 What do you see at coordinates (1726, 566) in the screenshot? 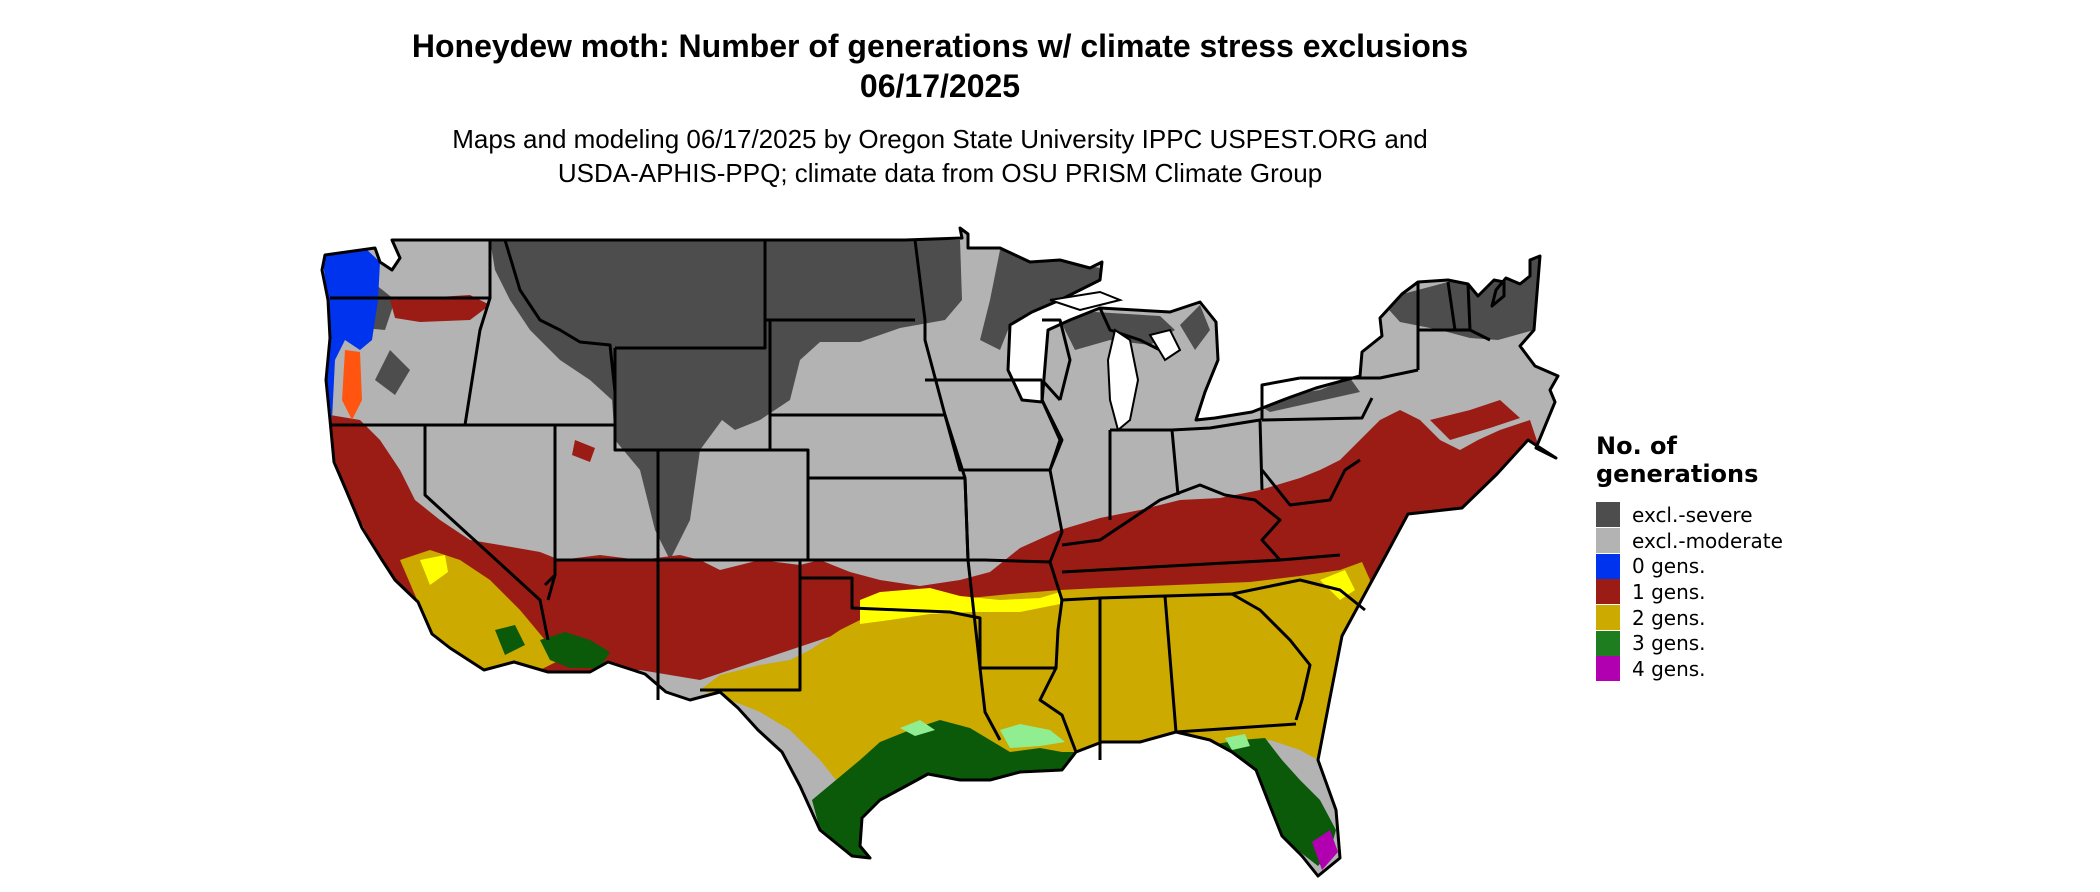
I see `legend-item: 0 gens.` at bounding box center [1726, 566].